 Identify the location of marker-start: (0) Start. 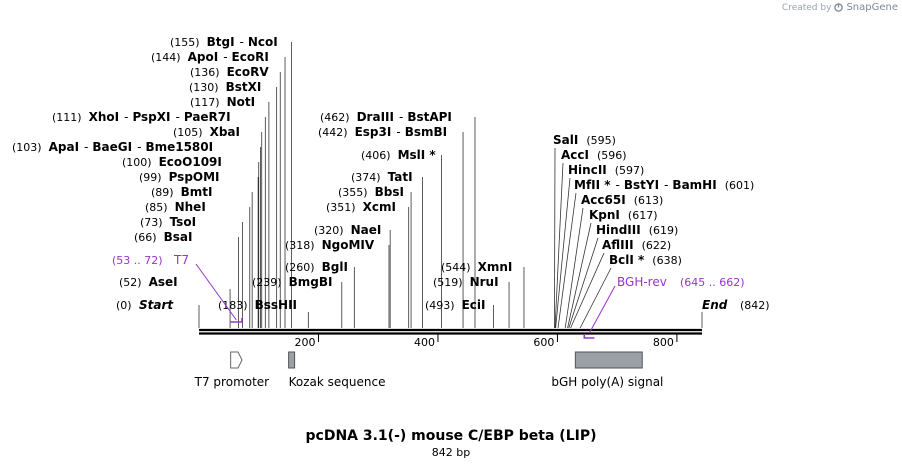
(158, 313).